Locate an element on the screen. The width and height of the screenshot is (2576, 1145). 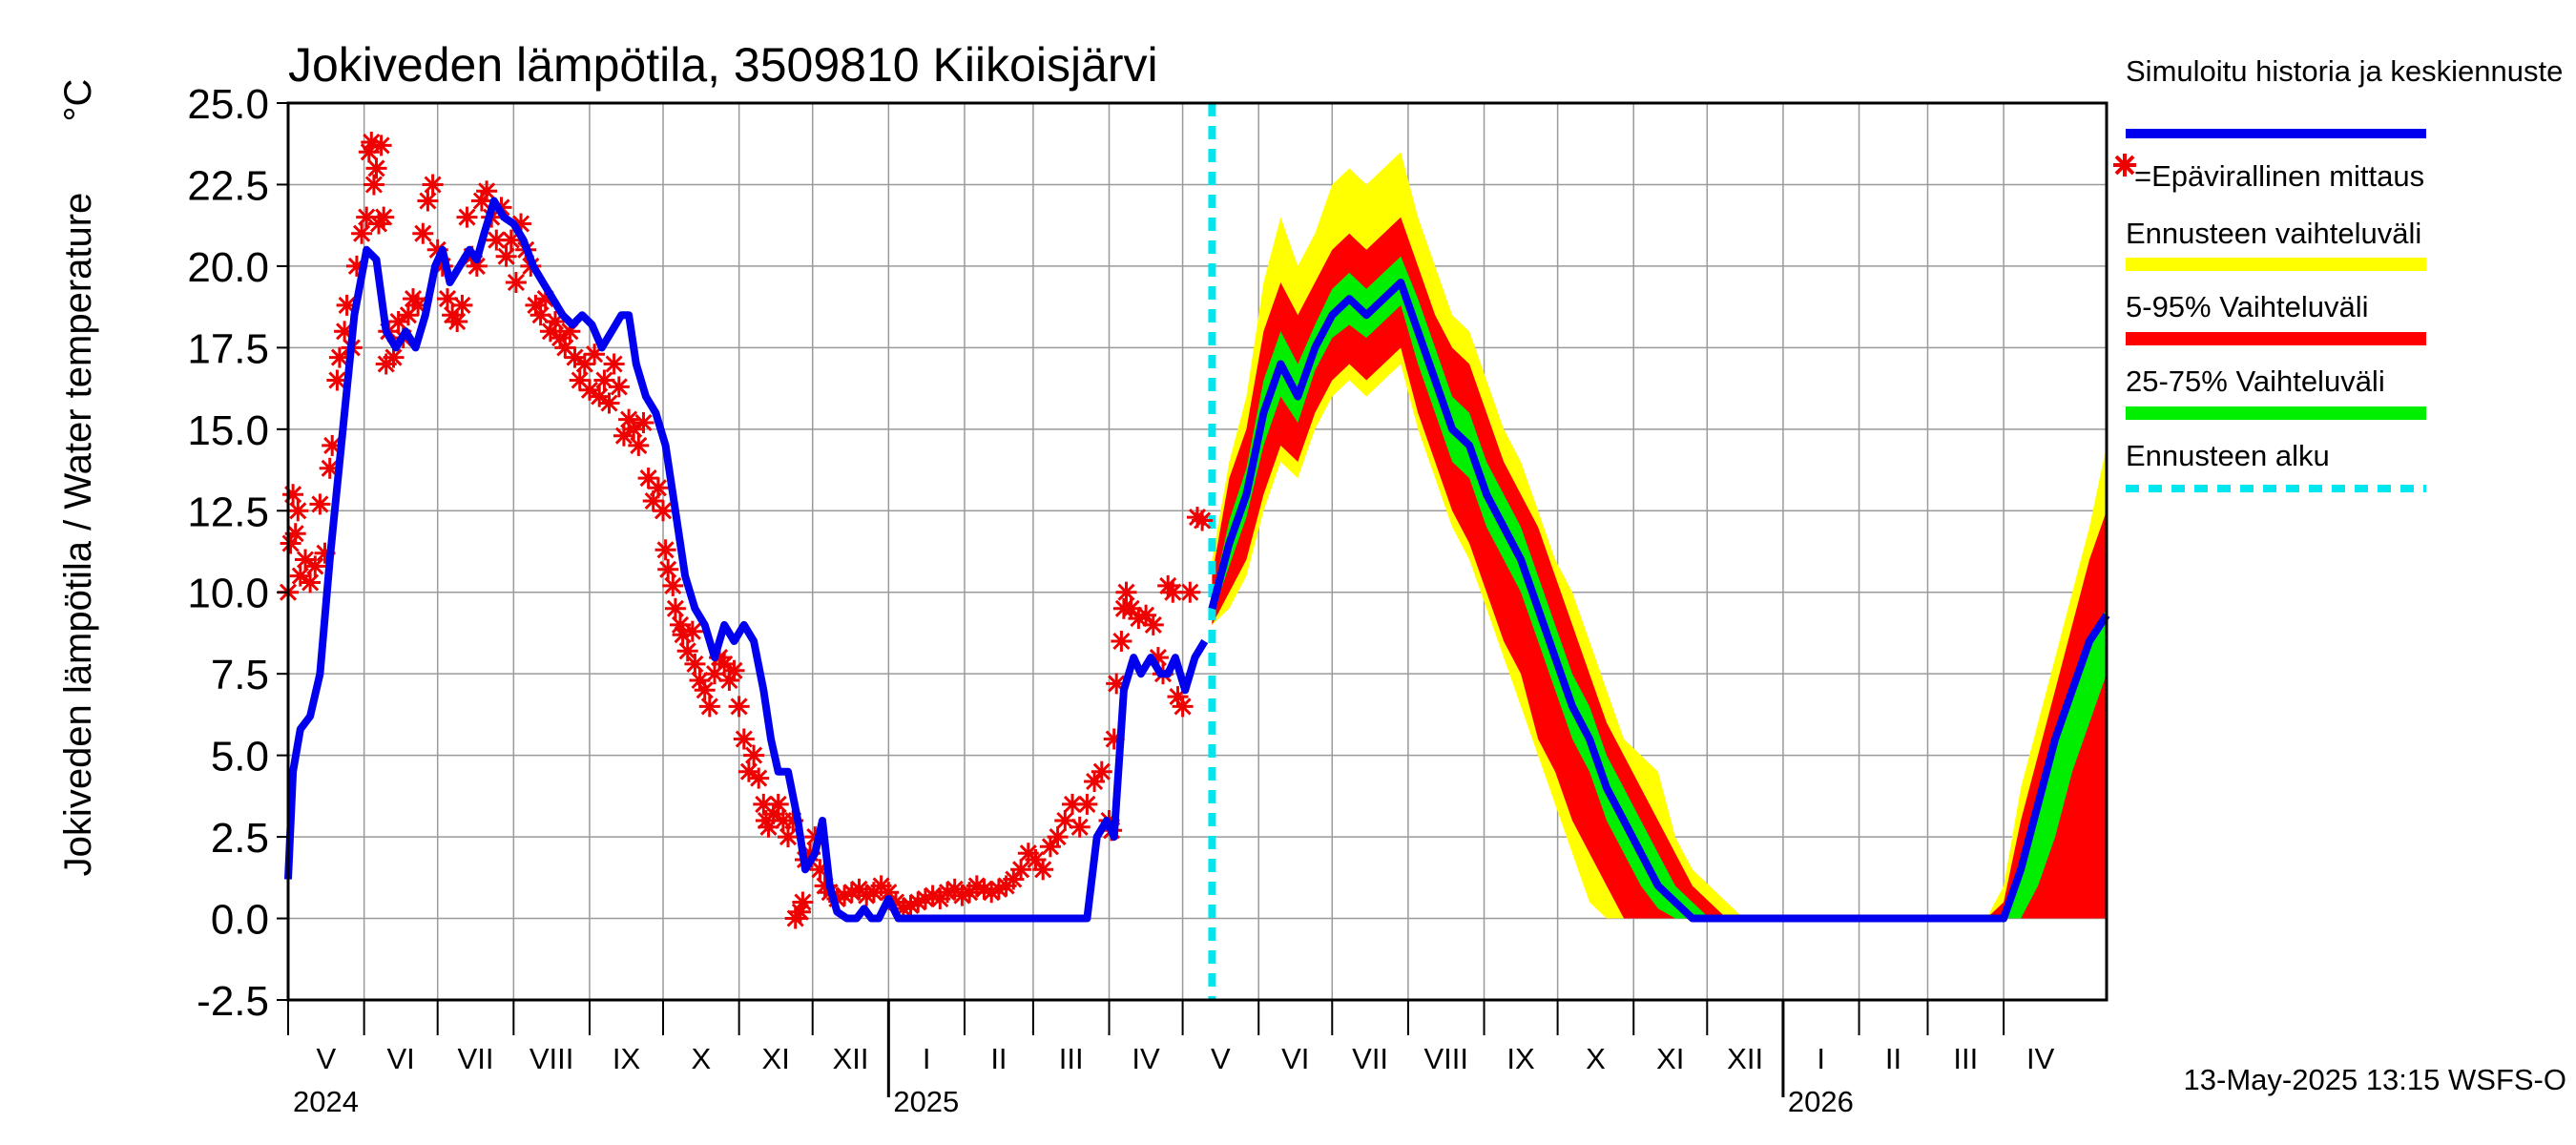
legend-sim-label: Simuloitu historia ja keskiennuste is located at coordinates (2344, 71).